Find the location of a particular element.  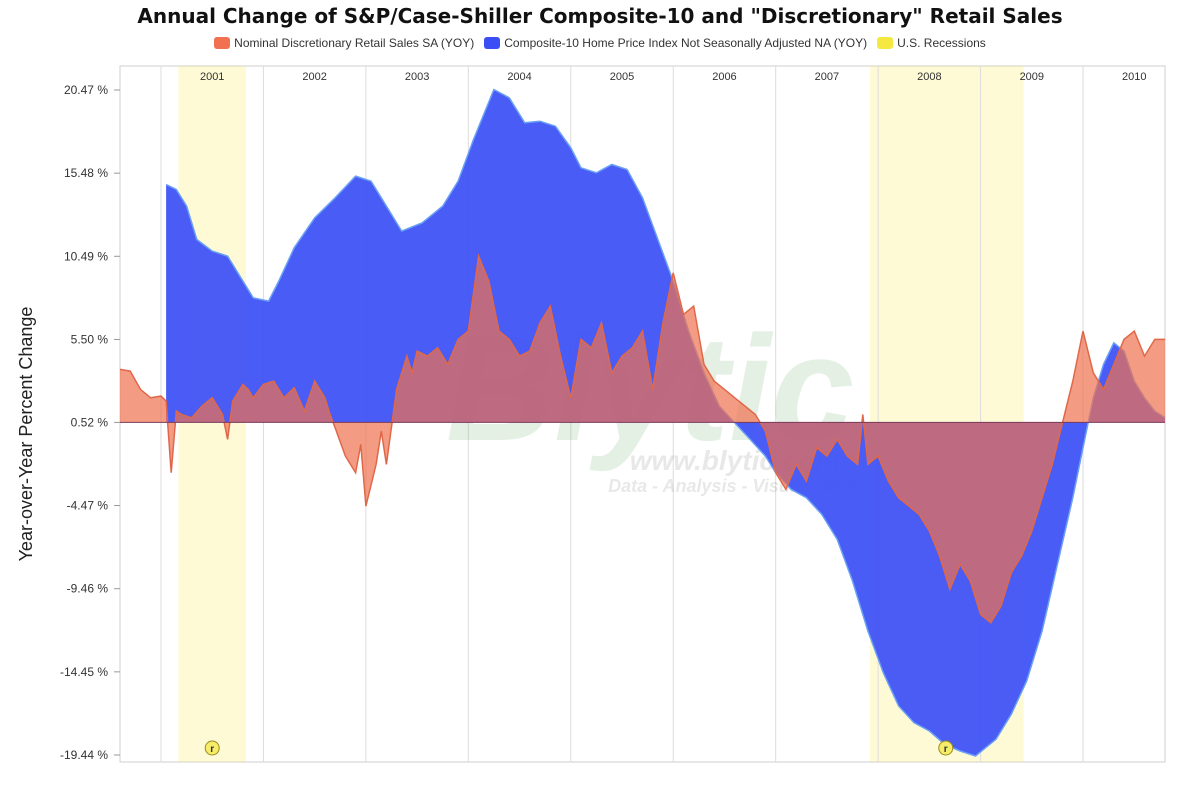

y-tick-label: 20.47 % is located at coordinates (86, 90).